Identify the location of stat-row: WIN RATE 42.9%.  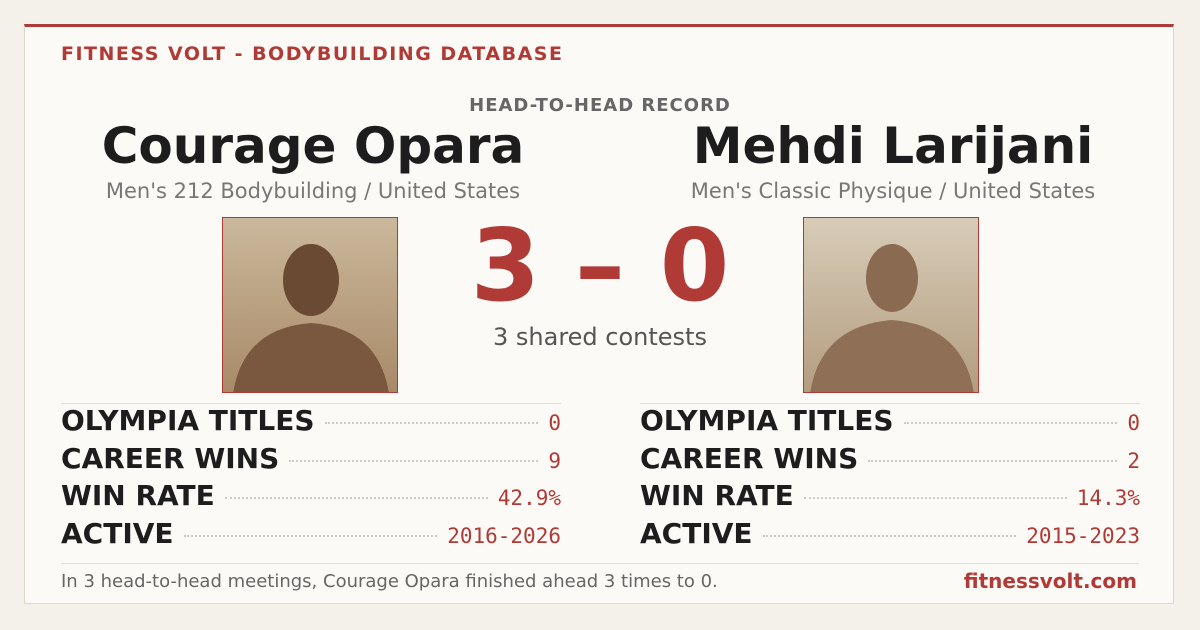
(311, 498).